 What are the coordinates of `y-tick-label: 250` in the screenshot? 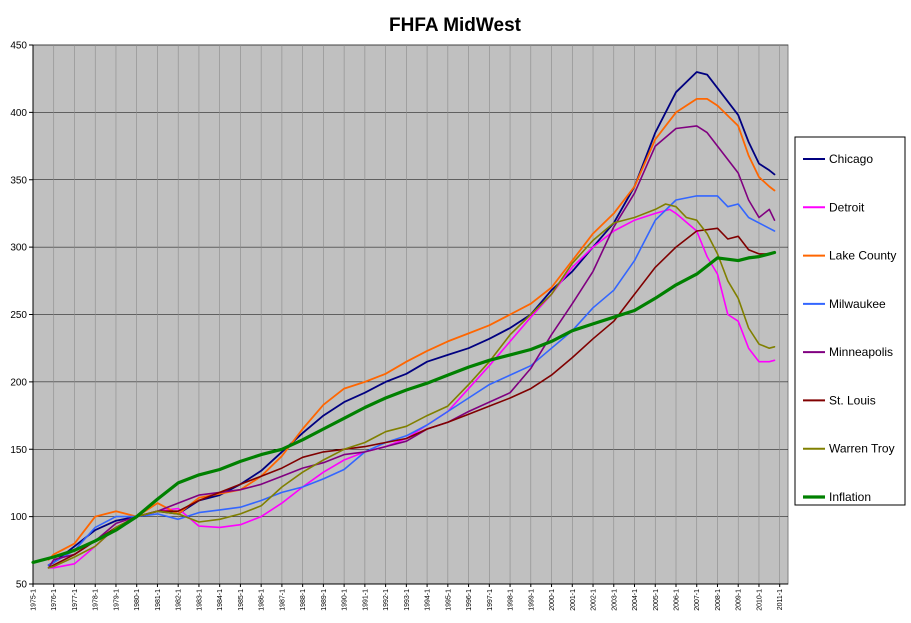 It's located at (18, 315).